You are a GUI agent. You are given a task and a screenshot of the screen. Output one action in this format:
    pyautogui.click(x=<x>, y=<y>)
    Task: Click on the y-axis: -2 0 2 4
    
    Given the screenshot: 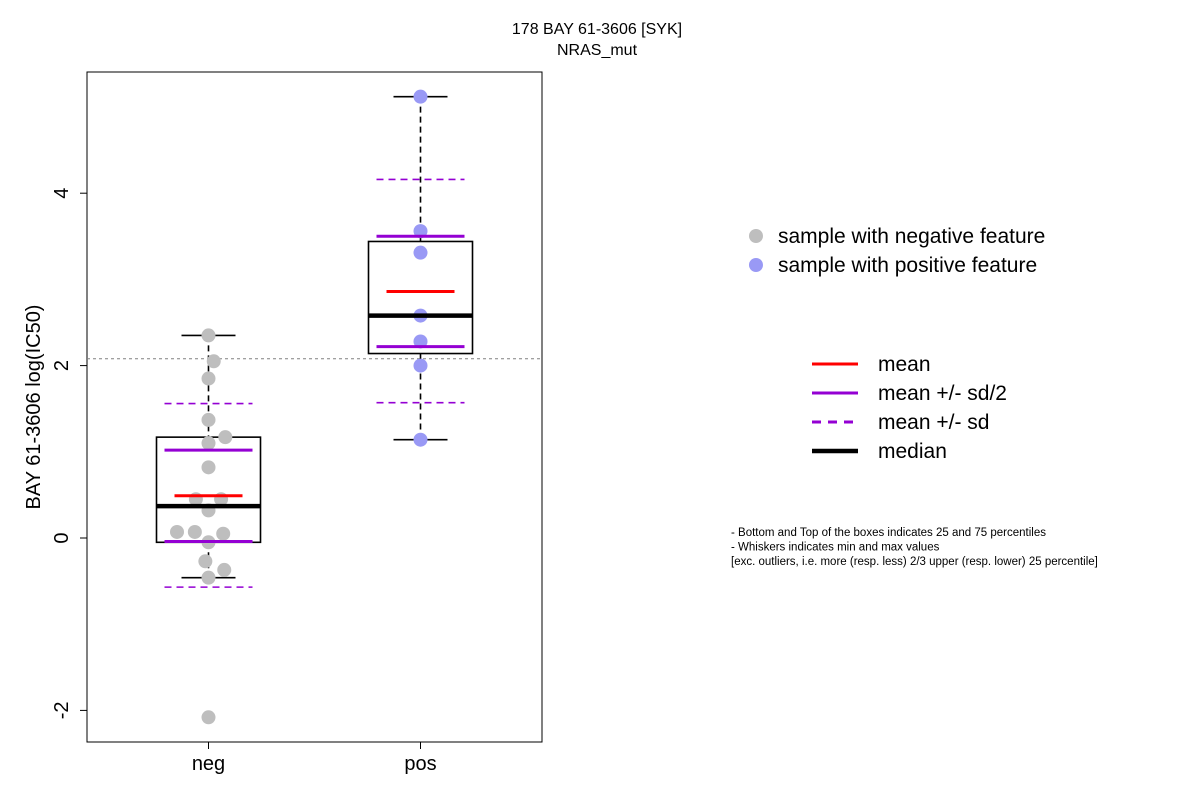 What is the action you would take?
    pyautogui.click(x=69, y=454)
    